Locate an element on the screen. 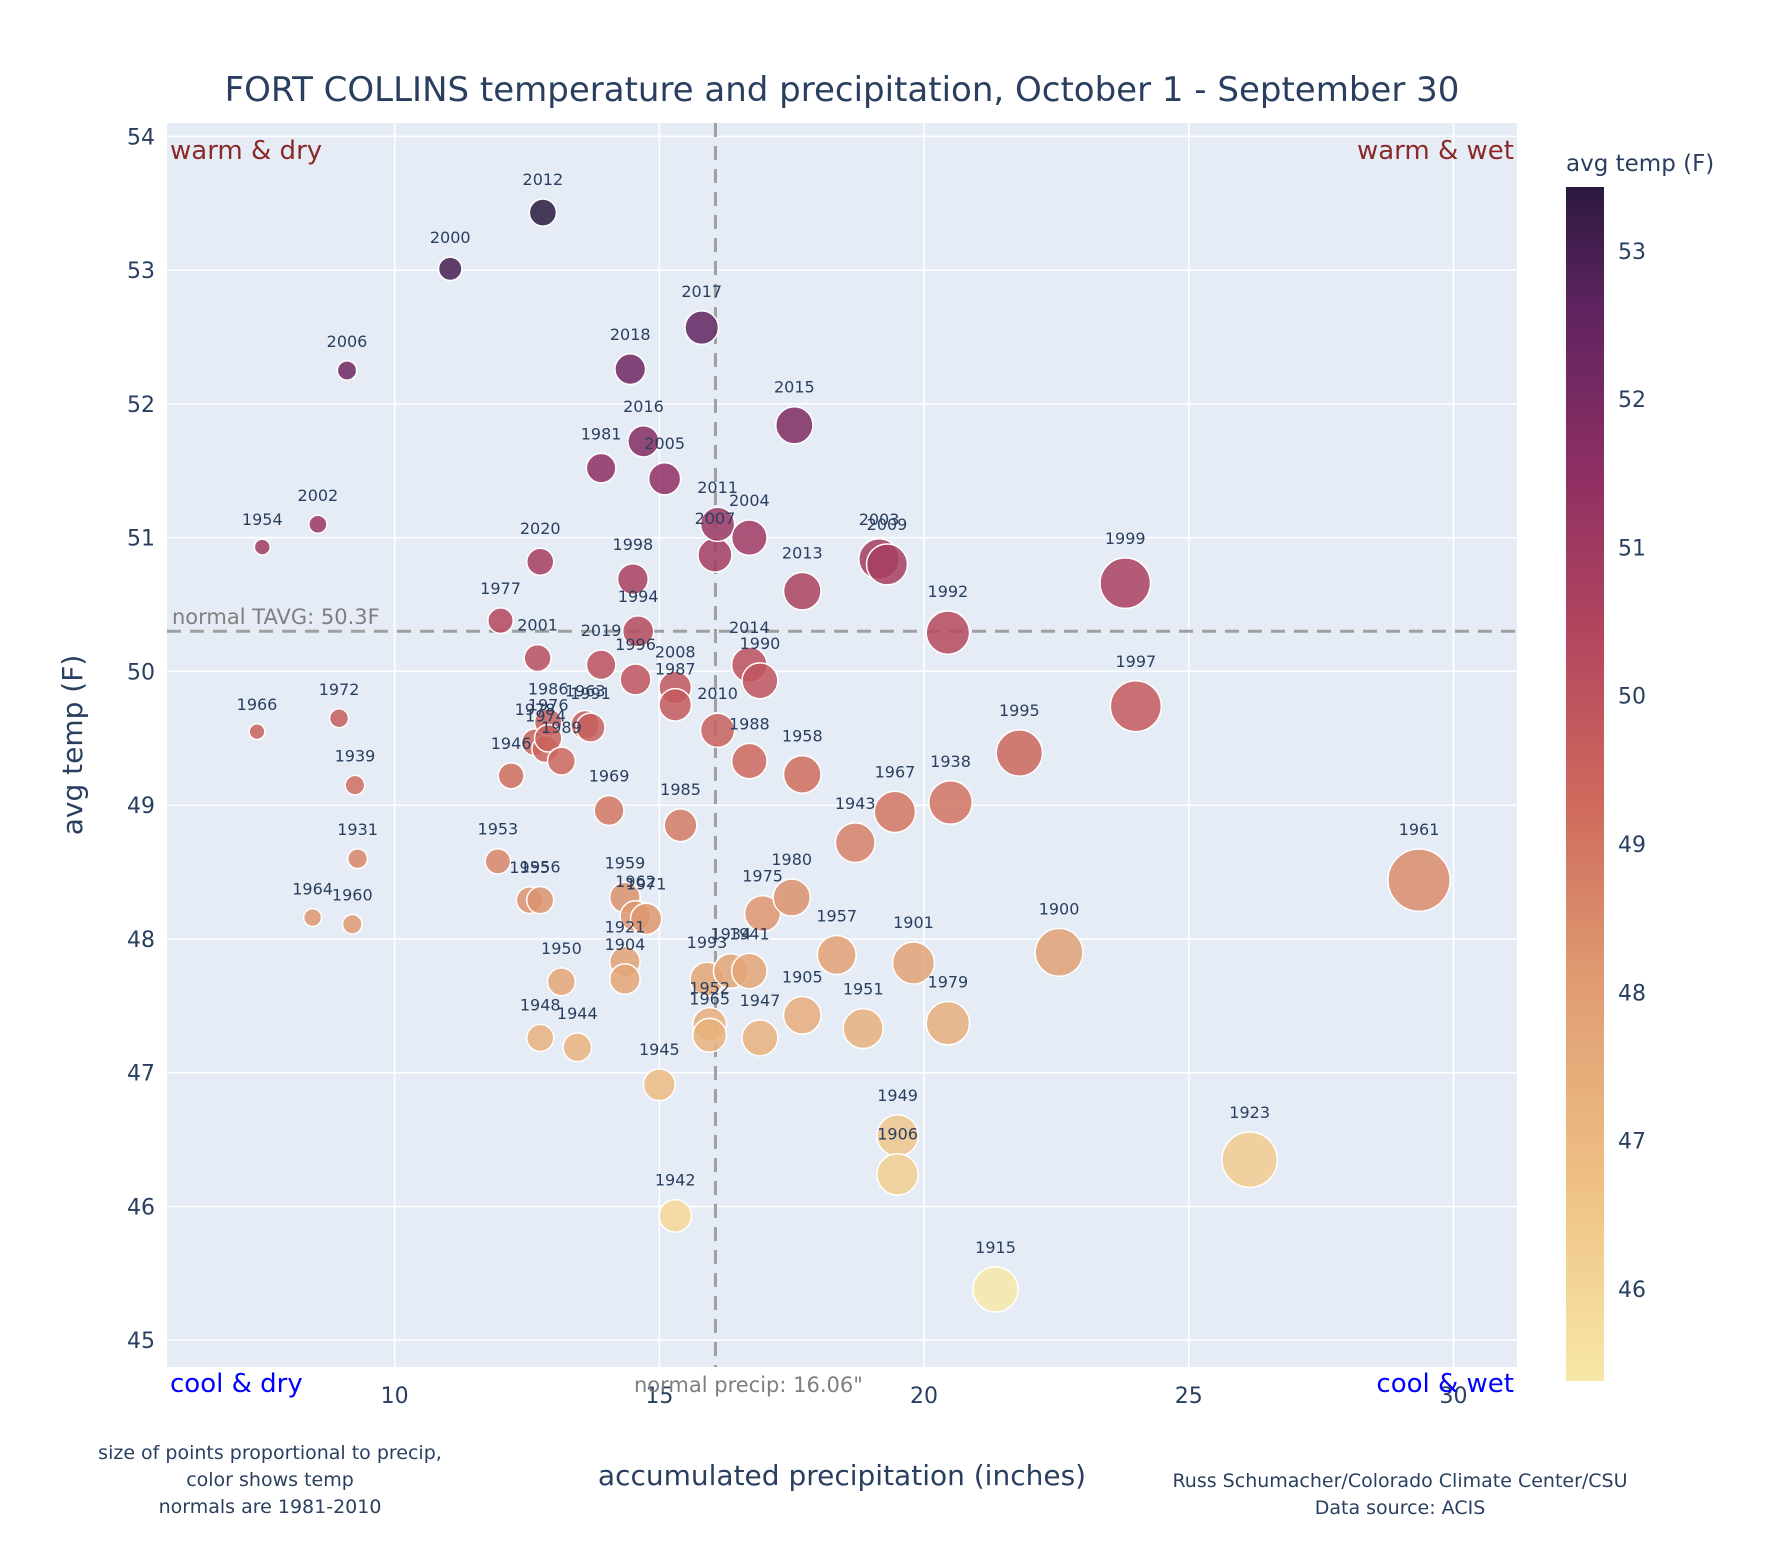 Image resolution: width=1771 pixels, height=1563 pixels. point-2017 is located at coordinates (702, 328).